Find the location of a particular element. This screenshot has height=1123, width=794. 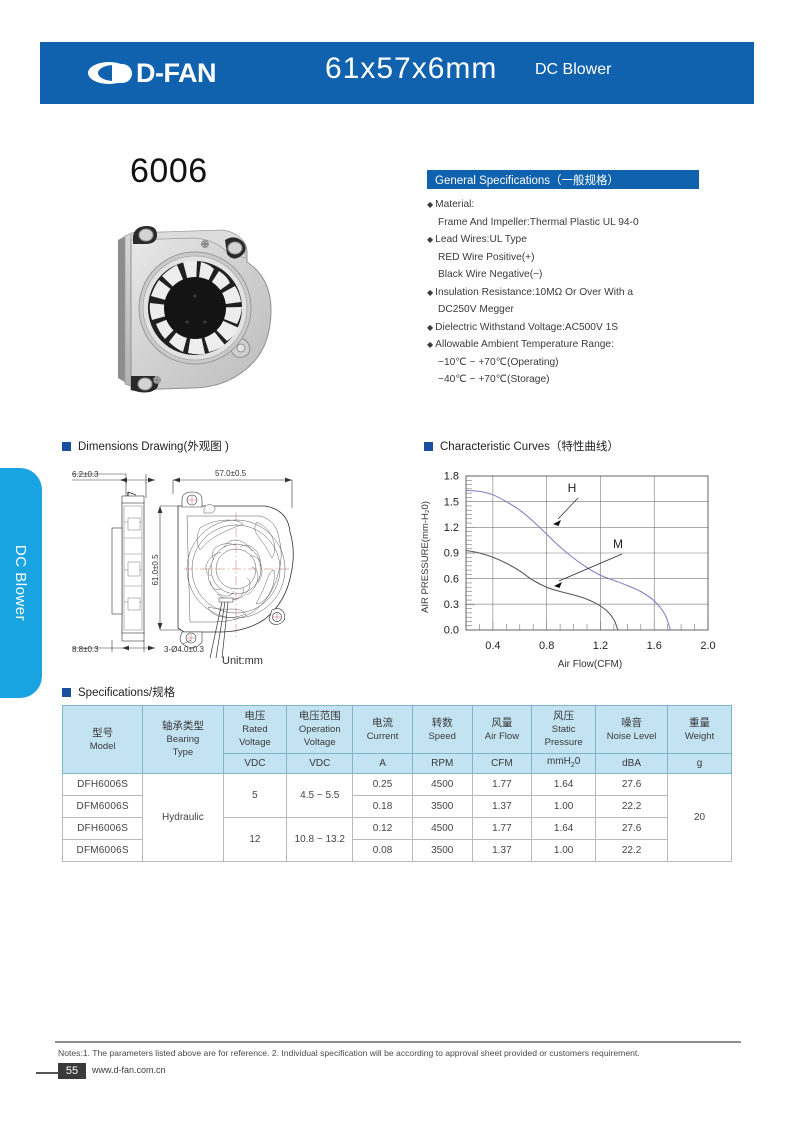

brand-logo: D-FAN is located at coordinates (152, 73).